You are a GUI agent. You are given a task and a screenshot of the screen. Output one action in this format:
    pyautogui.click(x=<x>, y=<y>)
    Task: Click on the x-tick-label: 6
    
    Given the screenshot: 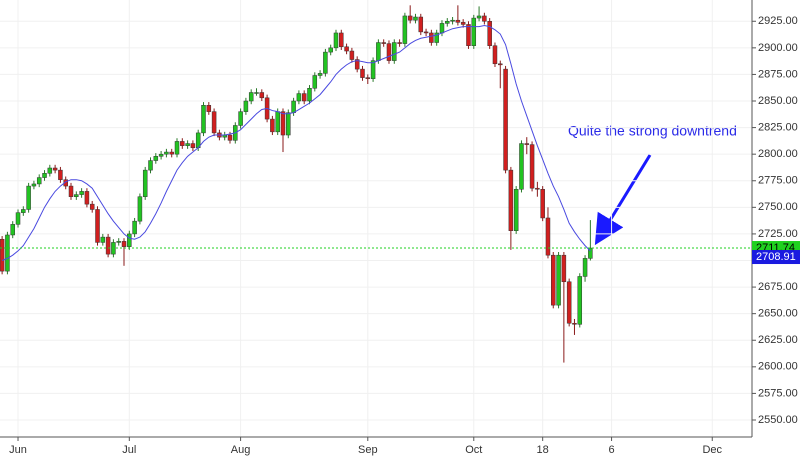 What is the action you would take?
    pyautogui.click(x=612, y=450)
    